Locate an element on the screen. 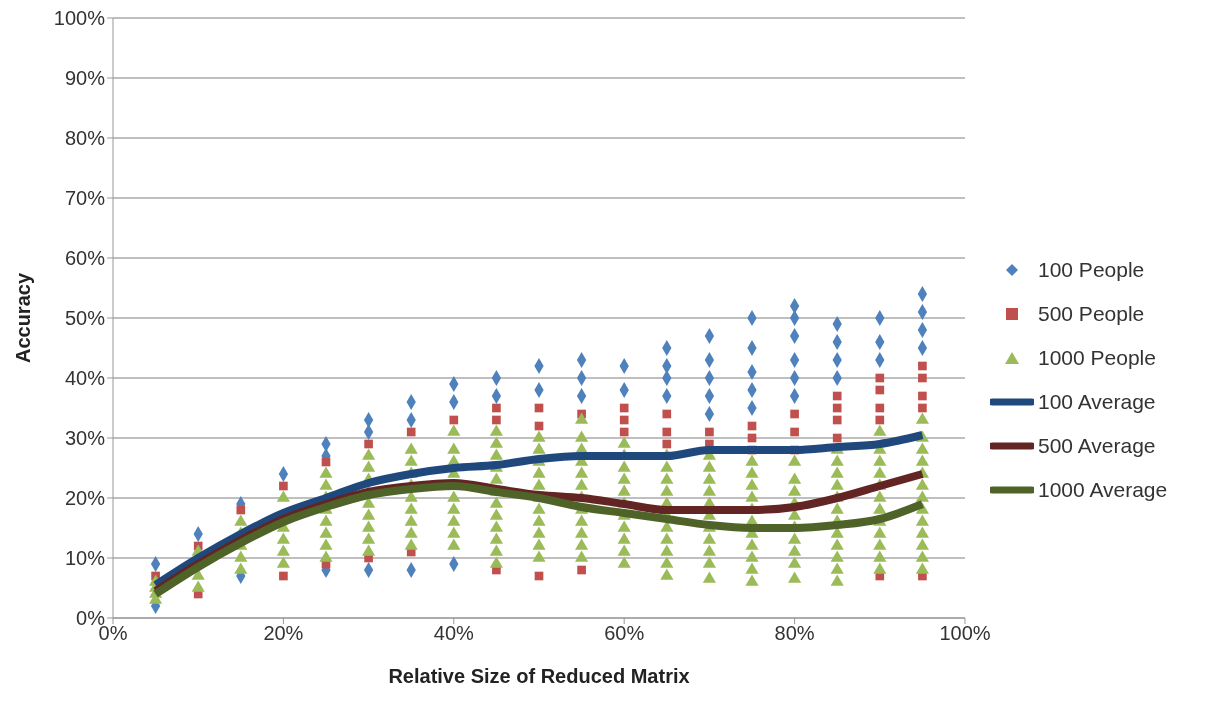 This screenshot has height=717, width=1223. x-tick-label: 80% is located at coordinates (794, 633).